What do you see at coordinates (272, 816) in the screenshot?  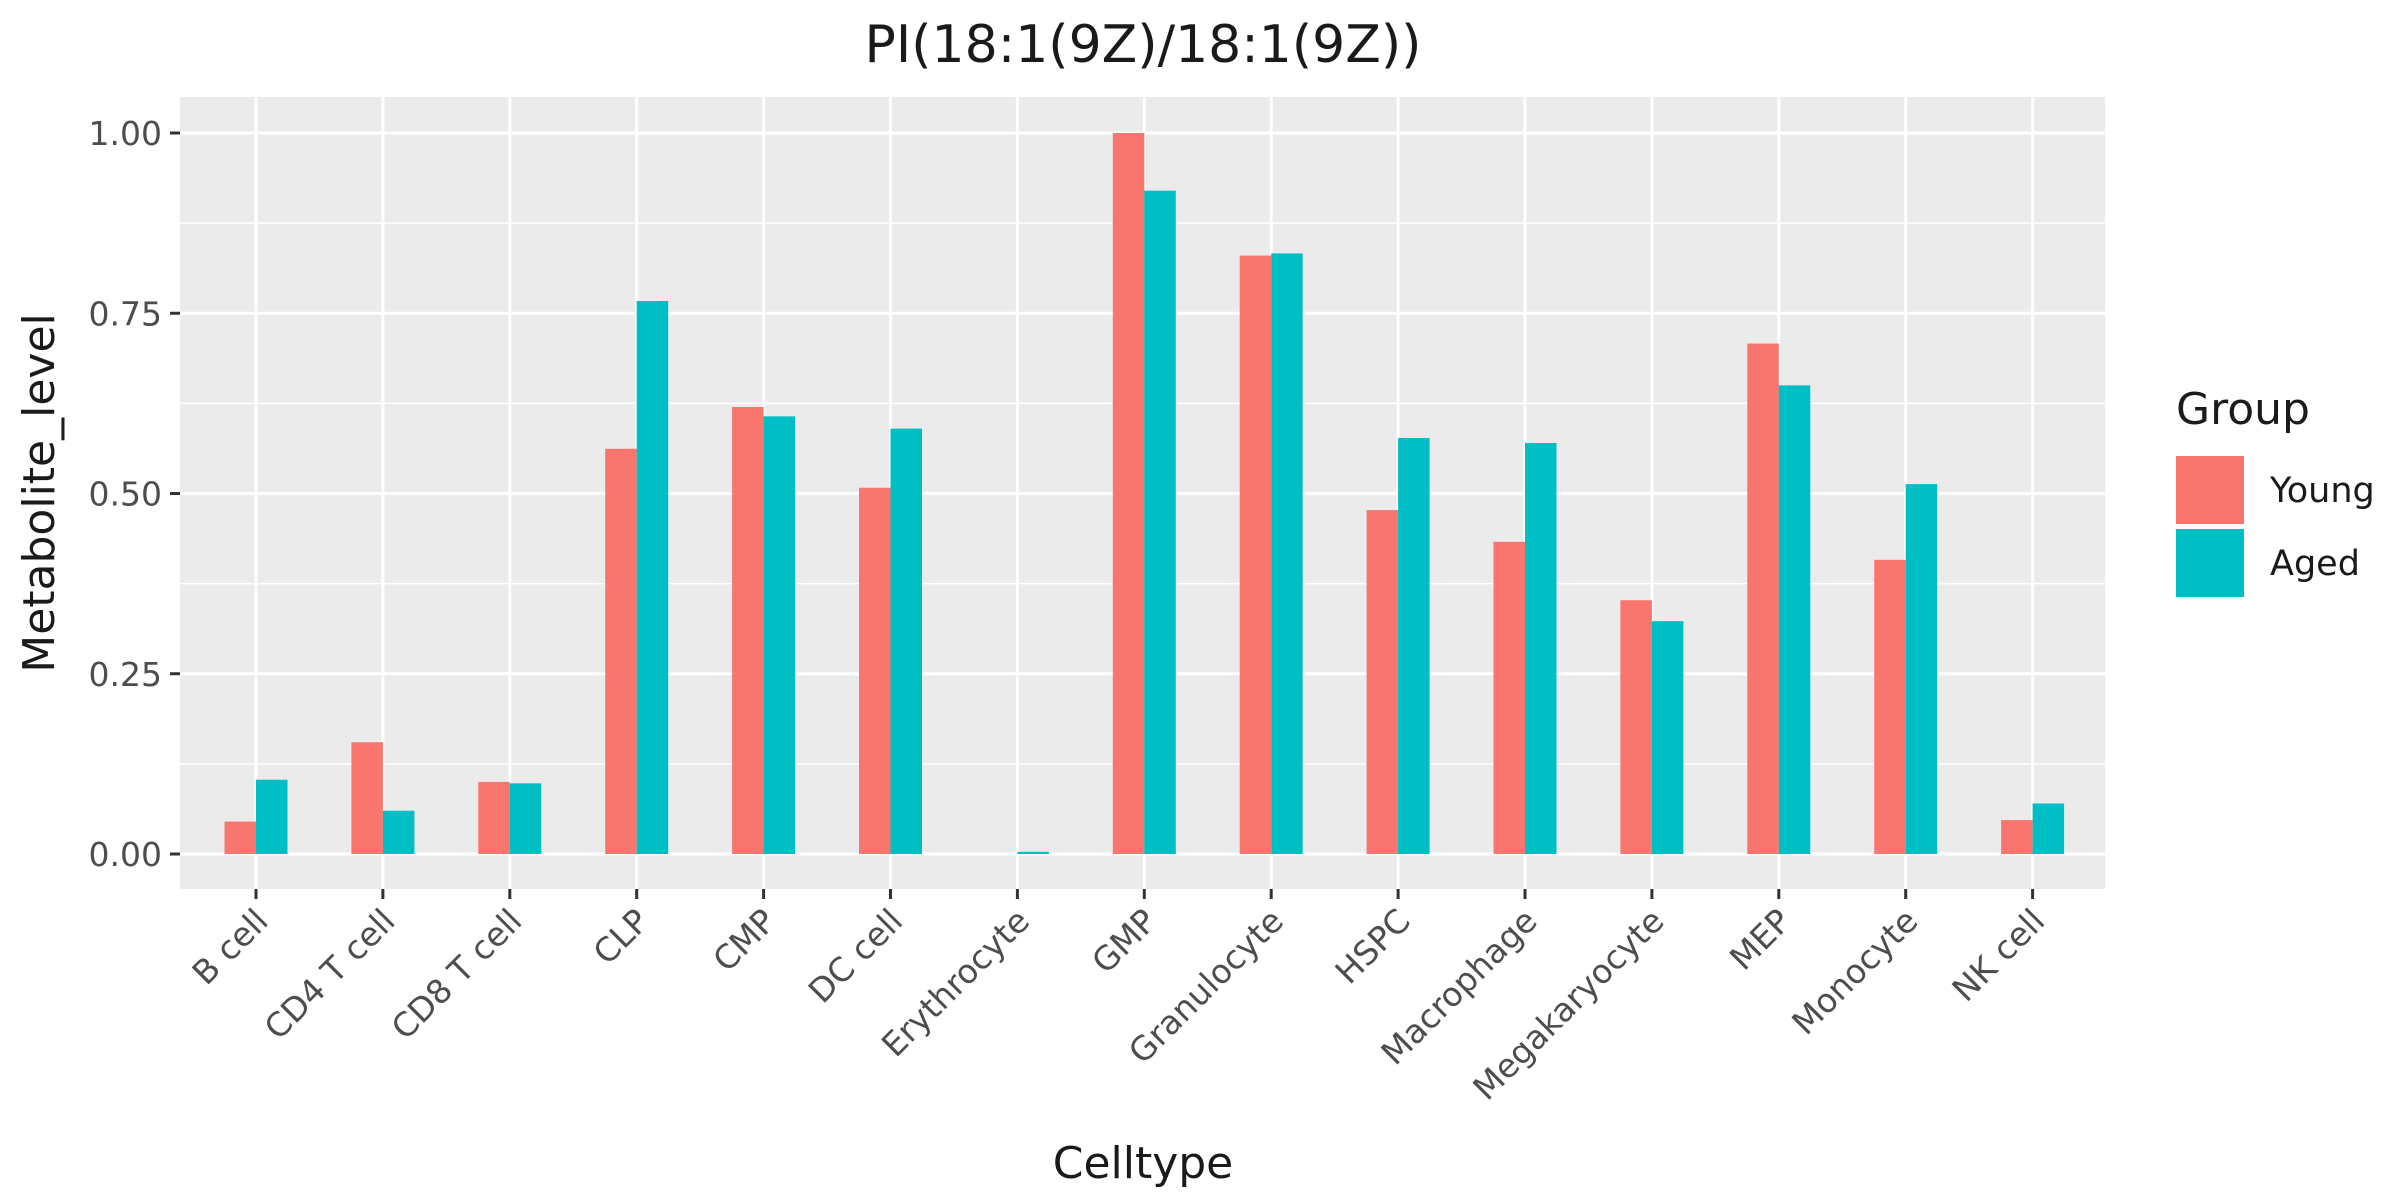 I see `bar-aged-b-cell` at bounding box center [272, 816].